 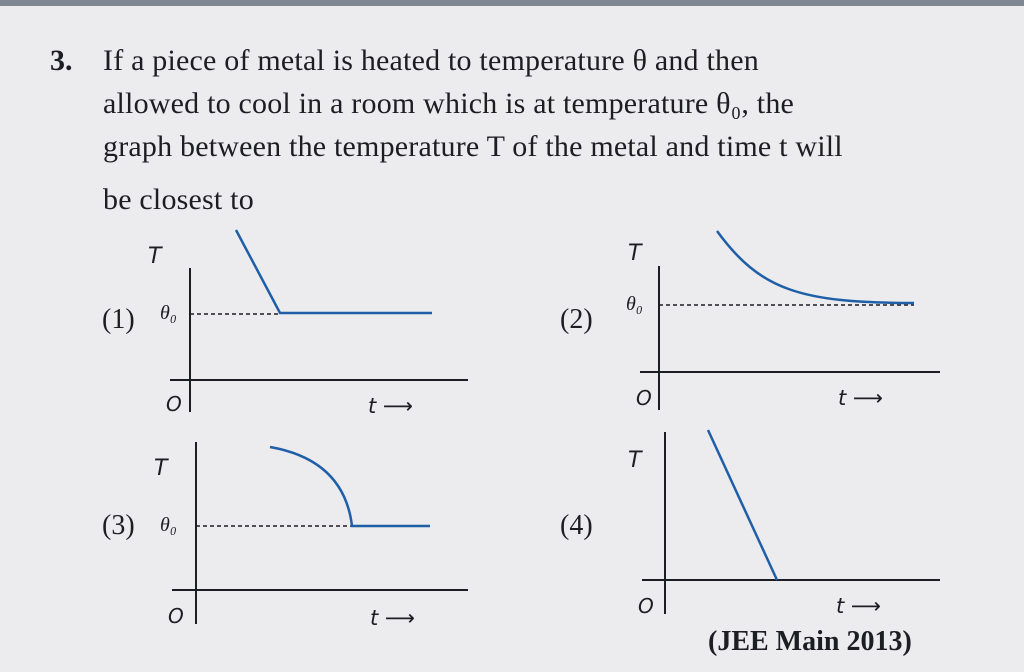 What do you see at coordinates (393, 618) in the screenshot?
I see `graph-3-t-label: t ⟶` at bounding box center [393, 618].